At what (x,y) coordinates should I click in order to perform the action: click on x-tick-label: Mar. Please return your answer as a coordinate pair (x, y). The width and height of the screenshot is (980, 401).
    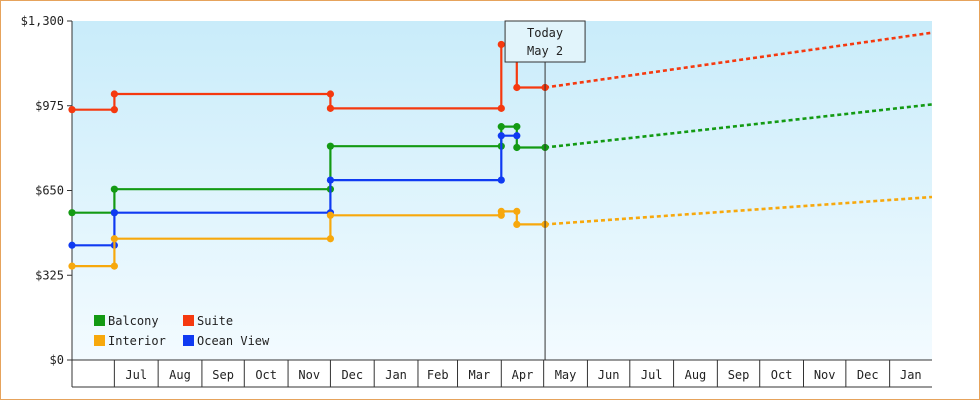
    Looking at the image, I should click on (480, 375).